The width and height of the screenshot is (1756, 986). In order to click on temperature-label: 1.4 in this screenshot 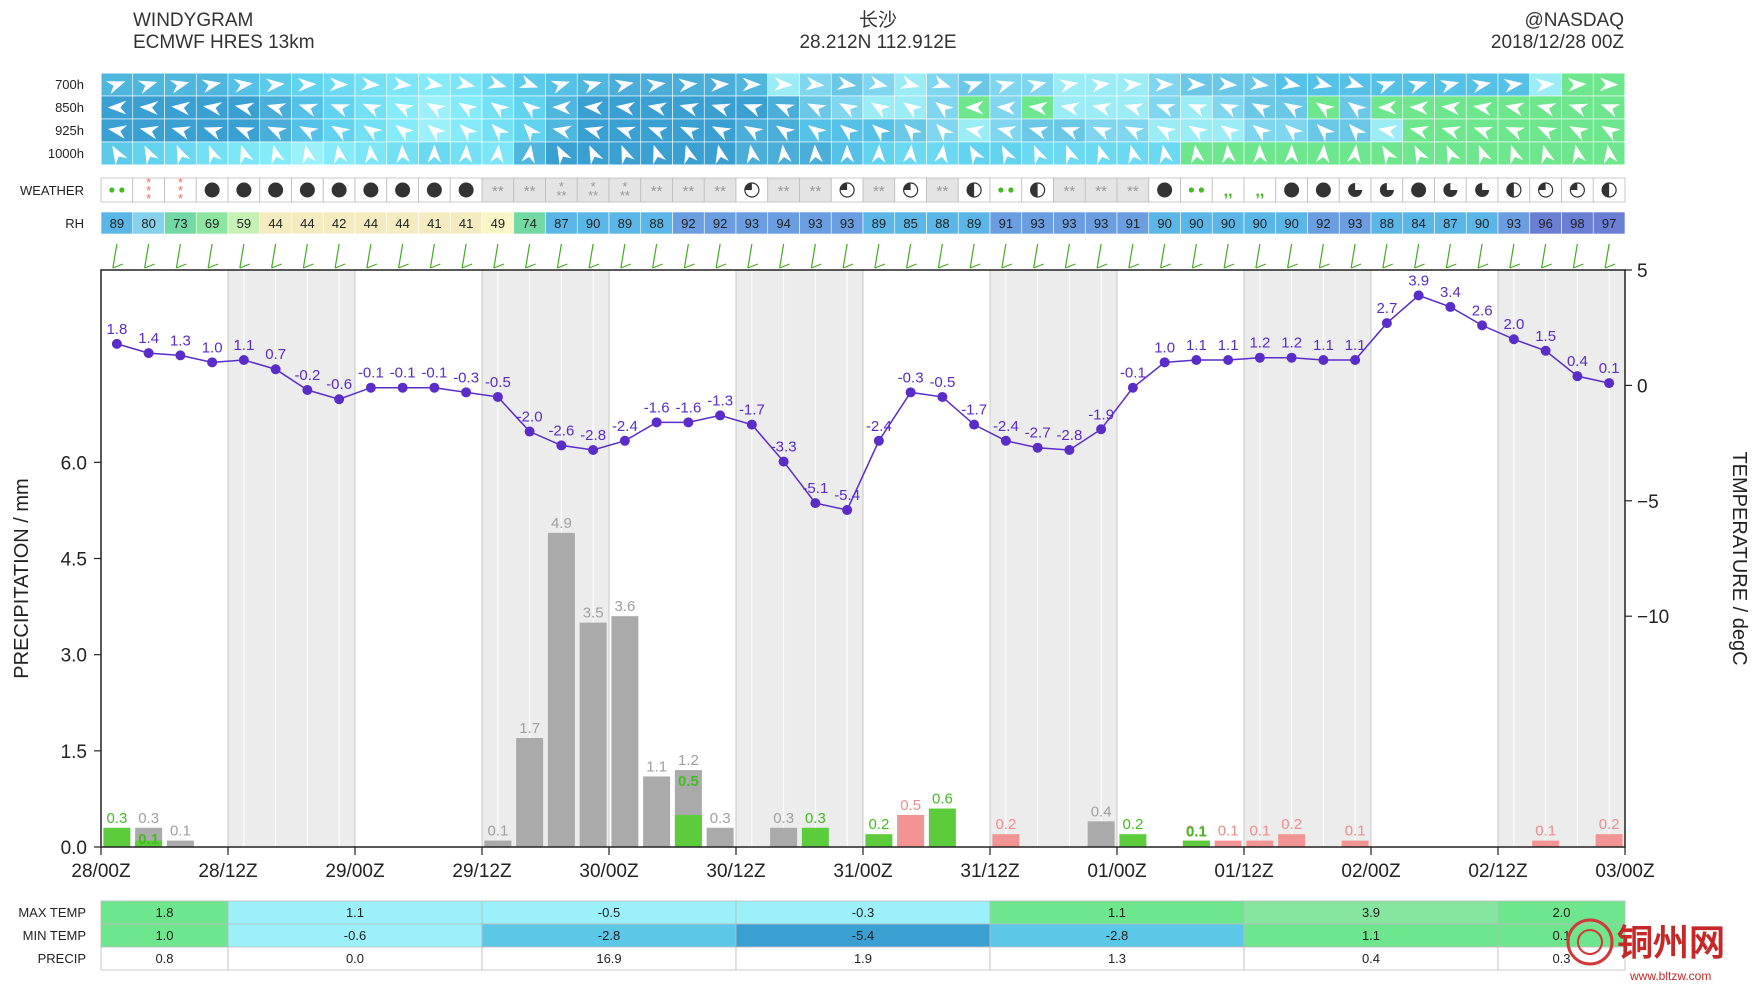, I will do `click(148, 338)`.